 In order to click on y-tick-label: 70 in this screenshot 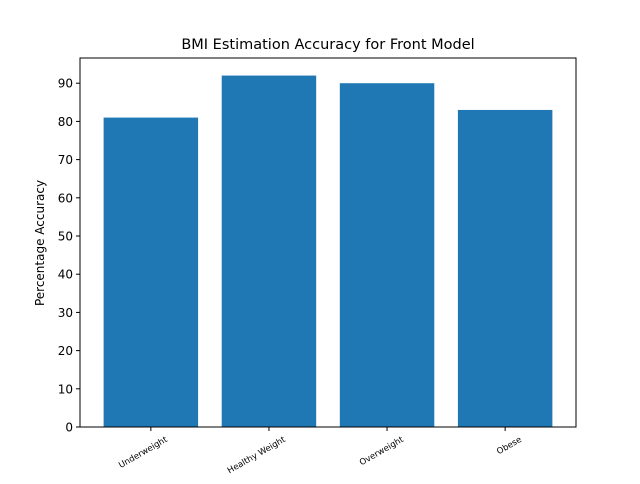, I will do `click(65, 160)`.